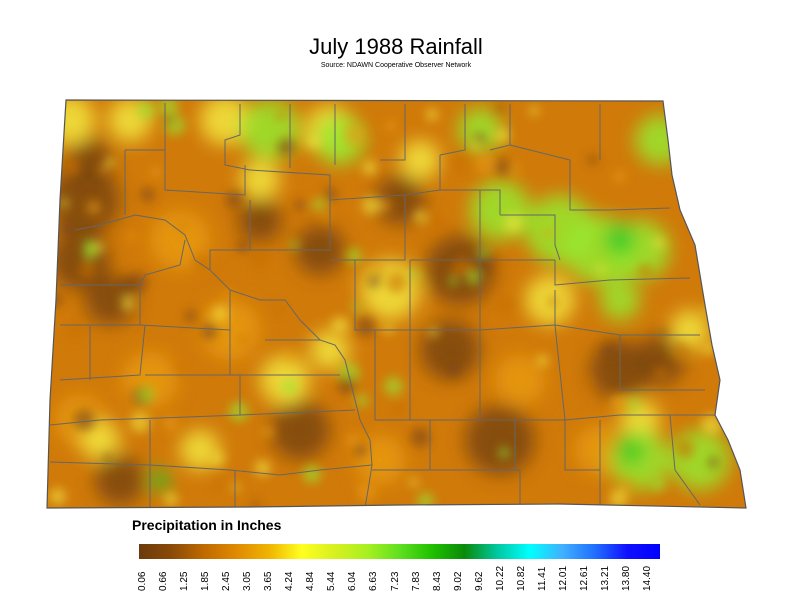  Describe the element at coordinates (416, 581) in the screenshot. I see `legend-tick-label: 7.83` at that location.